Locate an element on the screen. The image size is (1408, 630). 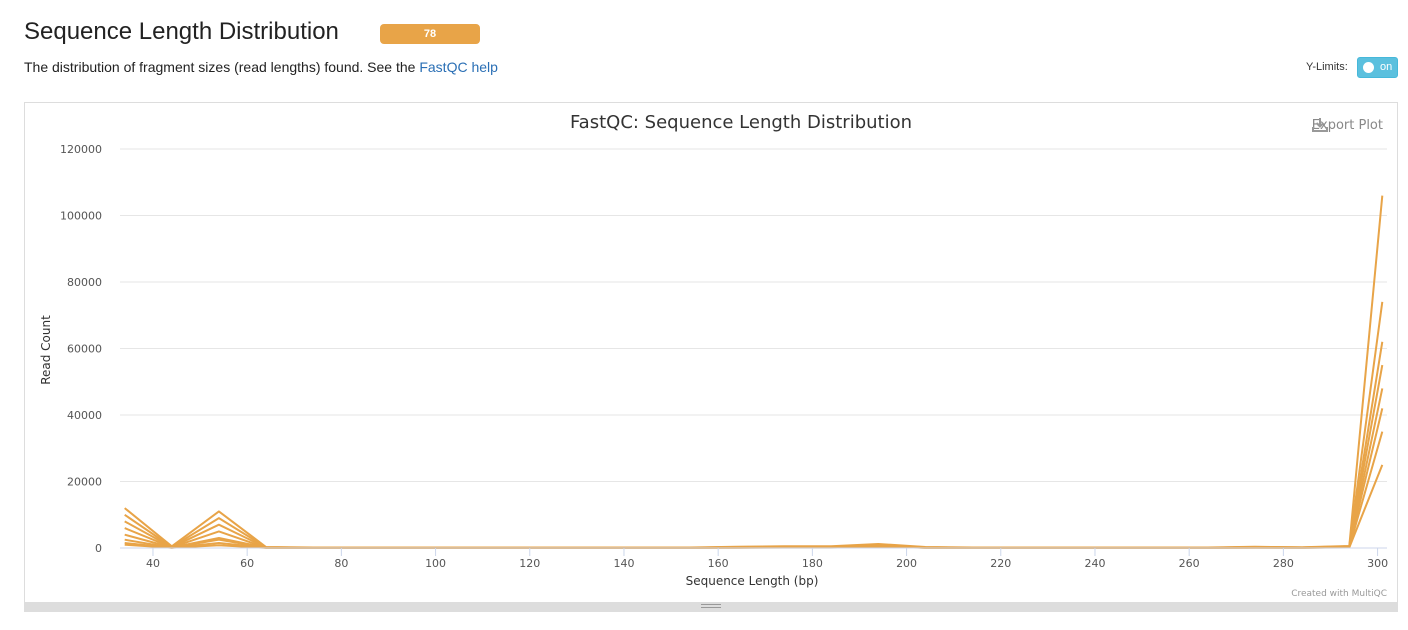
x-tick-label: 100 is located at coordinates (435, 563).